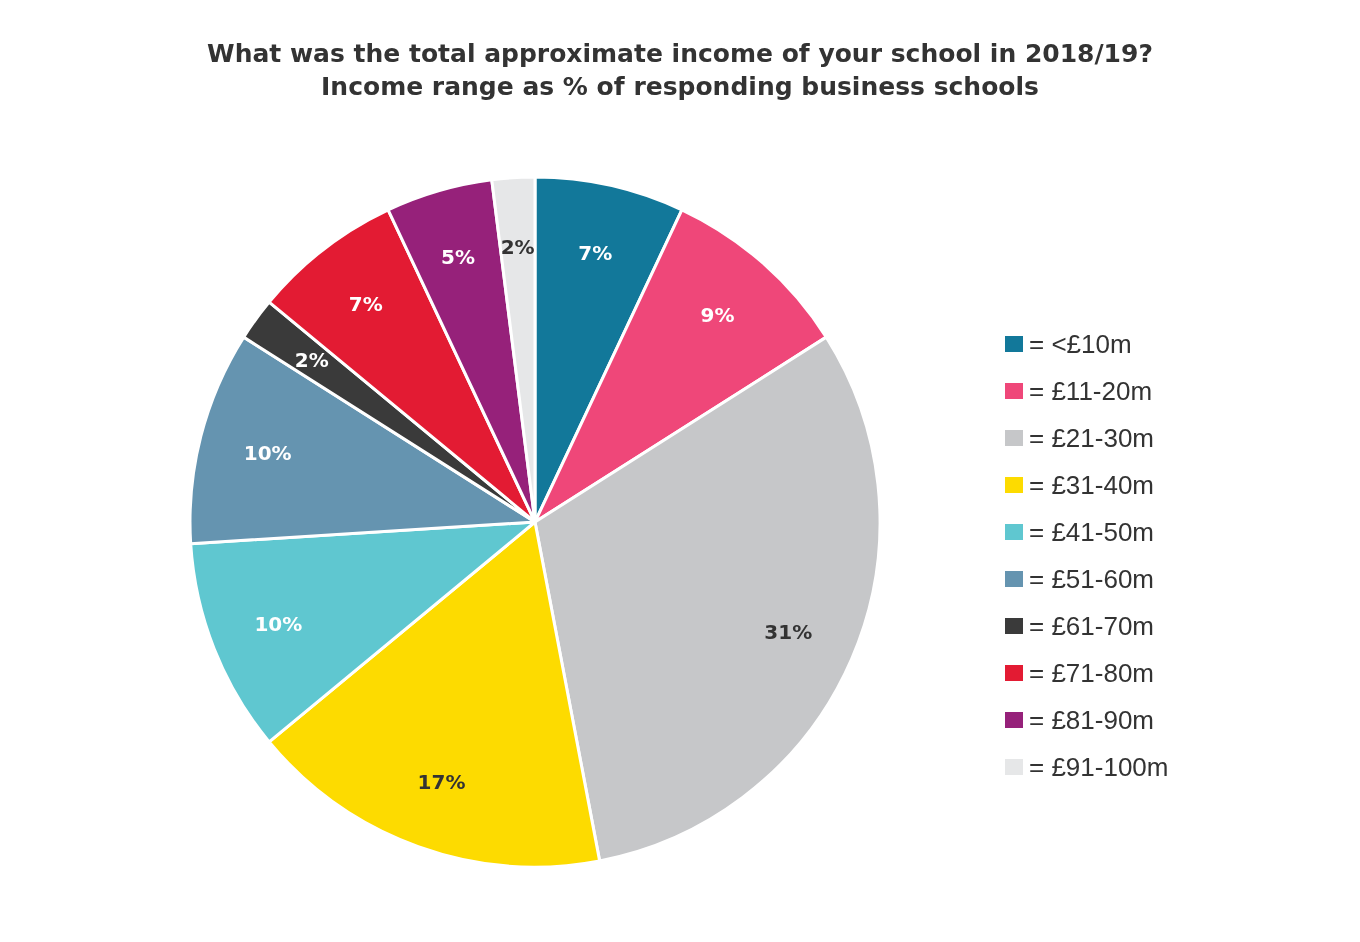  Describe the element at coordinates (717, 314) in the screenshot. I see `data-label: 9%` at that location.